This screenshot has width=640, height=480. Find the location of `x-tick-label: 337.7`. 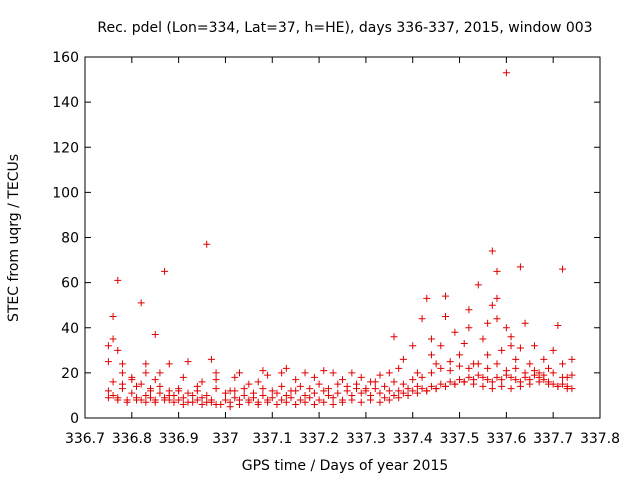

x-tick-label: 337.7 is located at coordinates (553, 439).